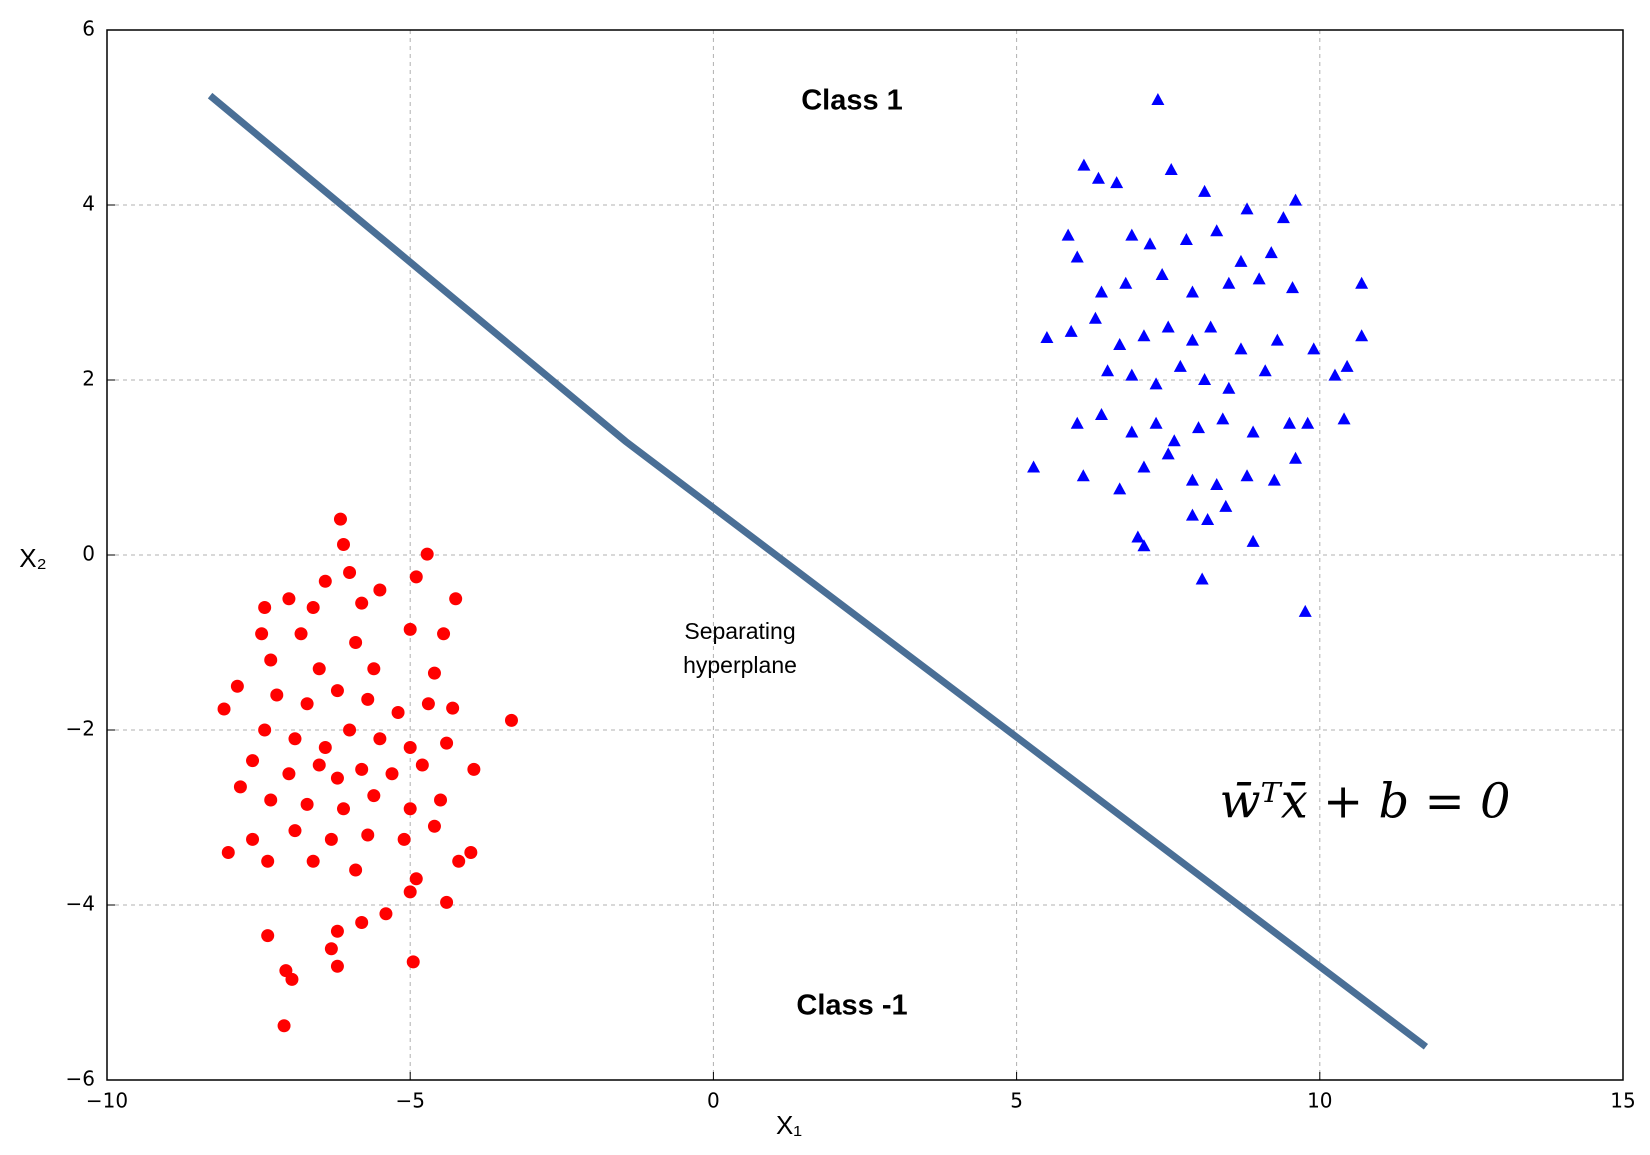 The image size is (1650, 1155). What do you see at coordinates (1364, 802) in the screenshot?
I see `annotation: w̄ᵀx̄ + b = 0` at bounding box center [1364, 802].